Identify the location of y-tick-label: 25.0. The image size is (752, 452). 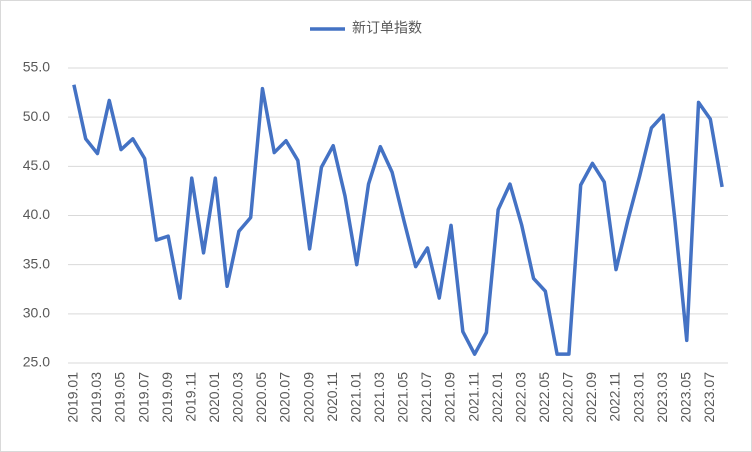
(36, 362).